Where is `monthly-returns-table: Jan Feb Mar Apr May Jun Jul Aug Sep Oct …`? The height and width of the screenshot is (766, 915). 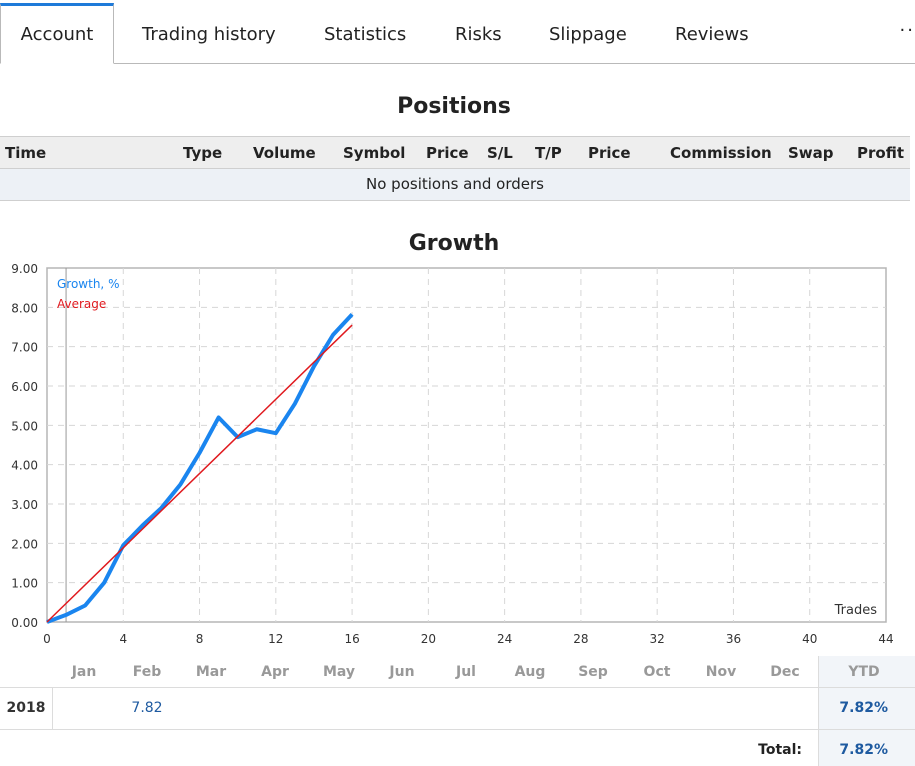 monthly-returns-table: Jan Feb Mar Apr May Jun Jul Aug Sep Oct … is located at coordinates (457, 711).